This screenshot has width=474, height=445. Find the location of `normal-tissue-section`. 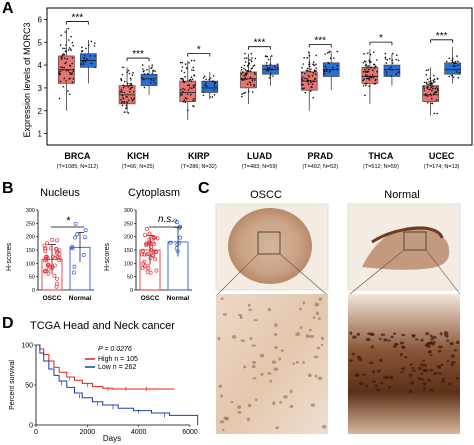

normal-tissue-section is located at coordinates (406, 248).